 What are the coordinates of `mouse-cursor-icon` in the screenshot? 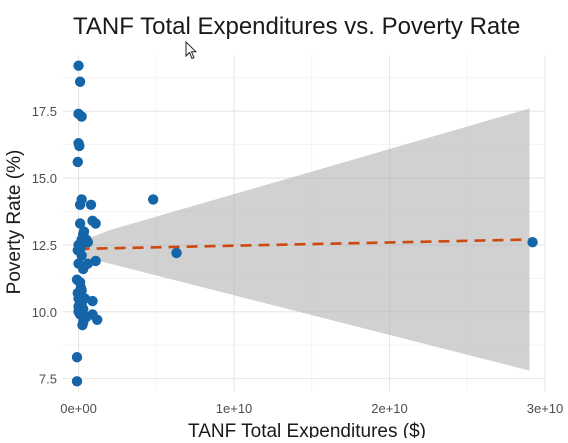 It's located at (191, 50).